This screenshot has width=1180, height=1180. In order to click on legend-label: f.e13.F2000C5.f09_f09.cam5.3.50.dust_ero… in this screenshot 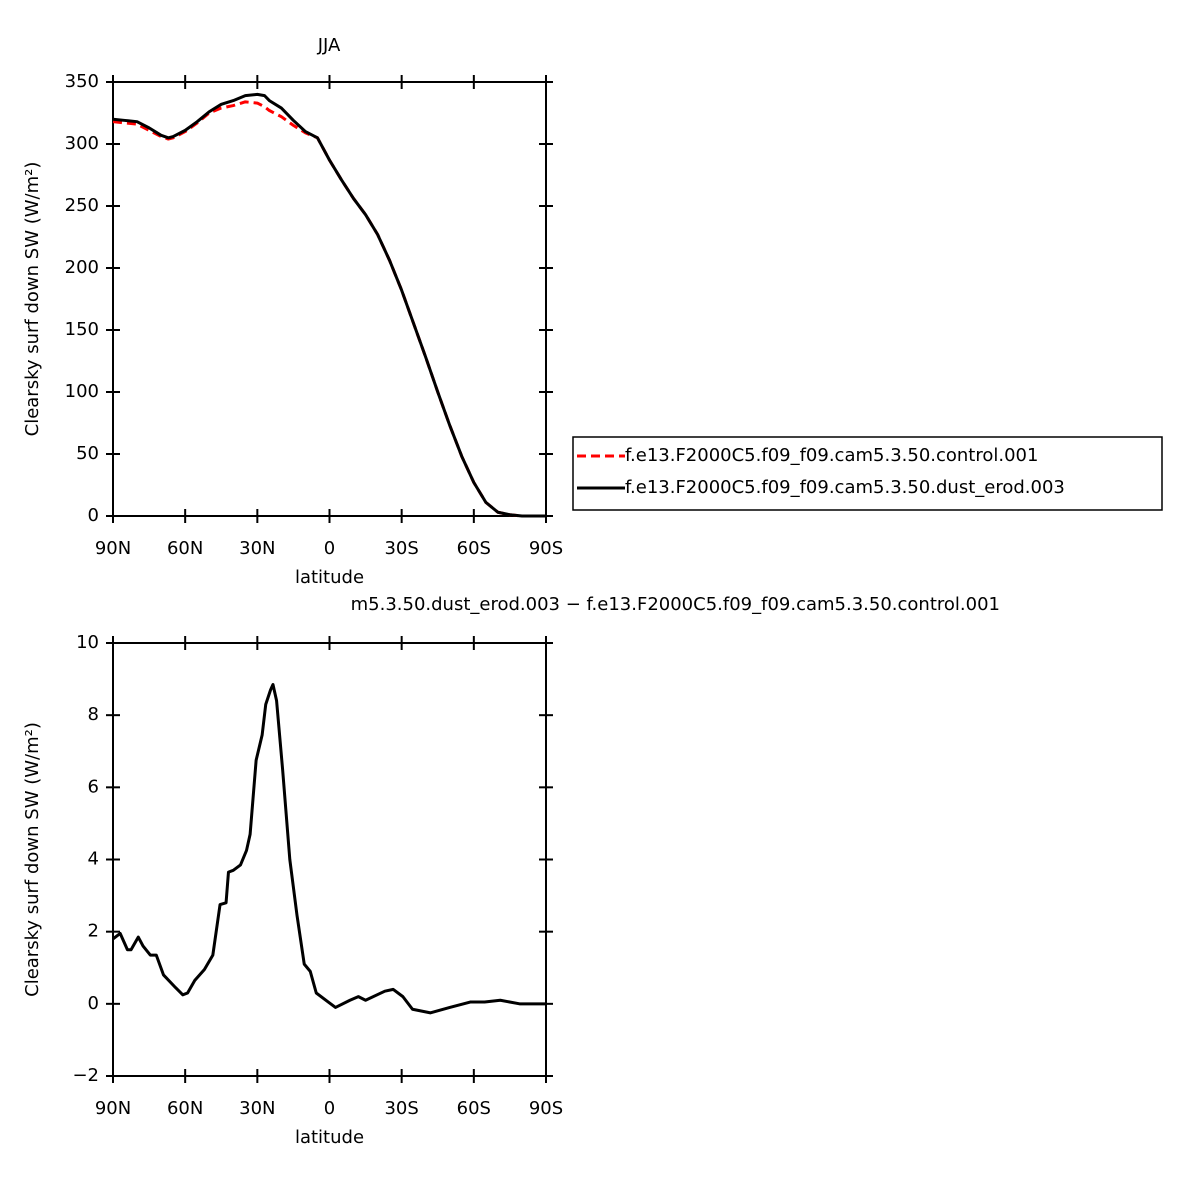, I will do `click(845, 487)`.